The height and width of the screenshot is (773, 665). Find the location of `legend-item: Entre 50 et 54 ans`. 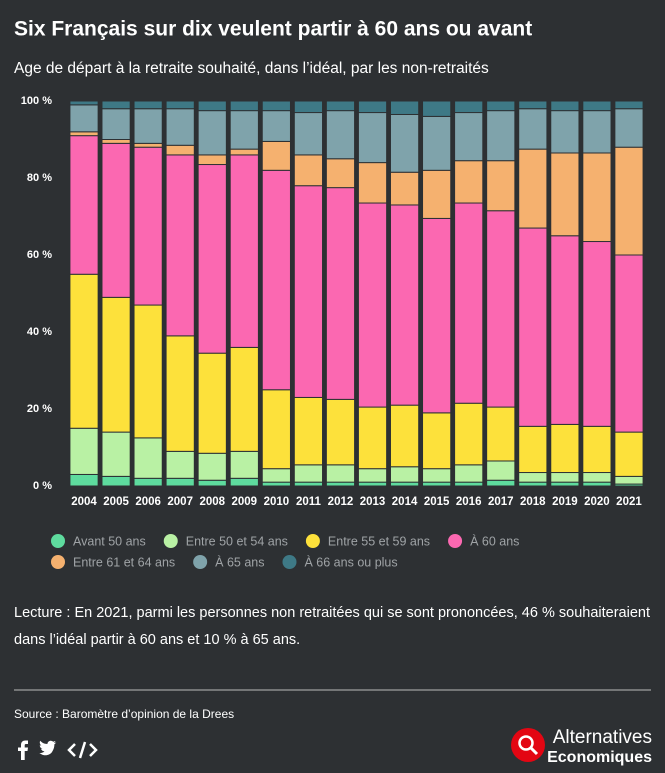

legend-item: Entre 50 et 54 ans is located at coordinates (225, 541).